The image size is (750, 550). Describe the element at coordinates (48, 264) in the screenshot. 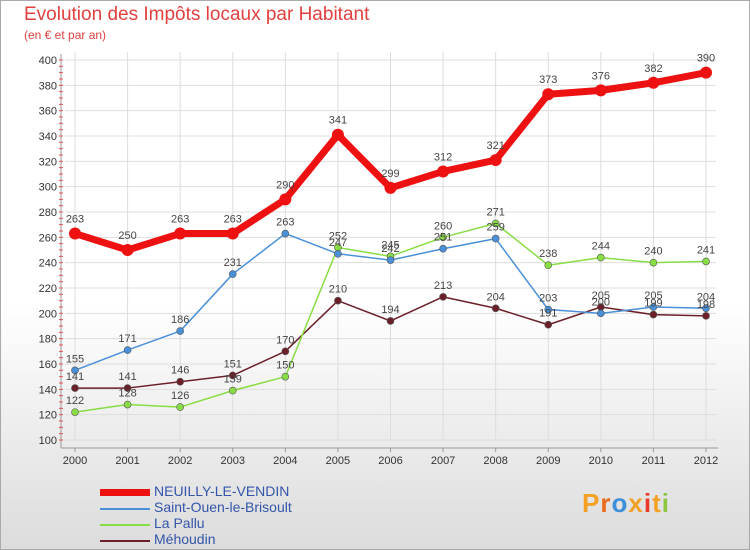

I see `y-tick-label: 240` at that location.